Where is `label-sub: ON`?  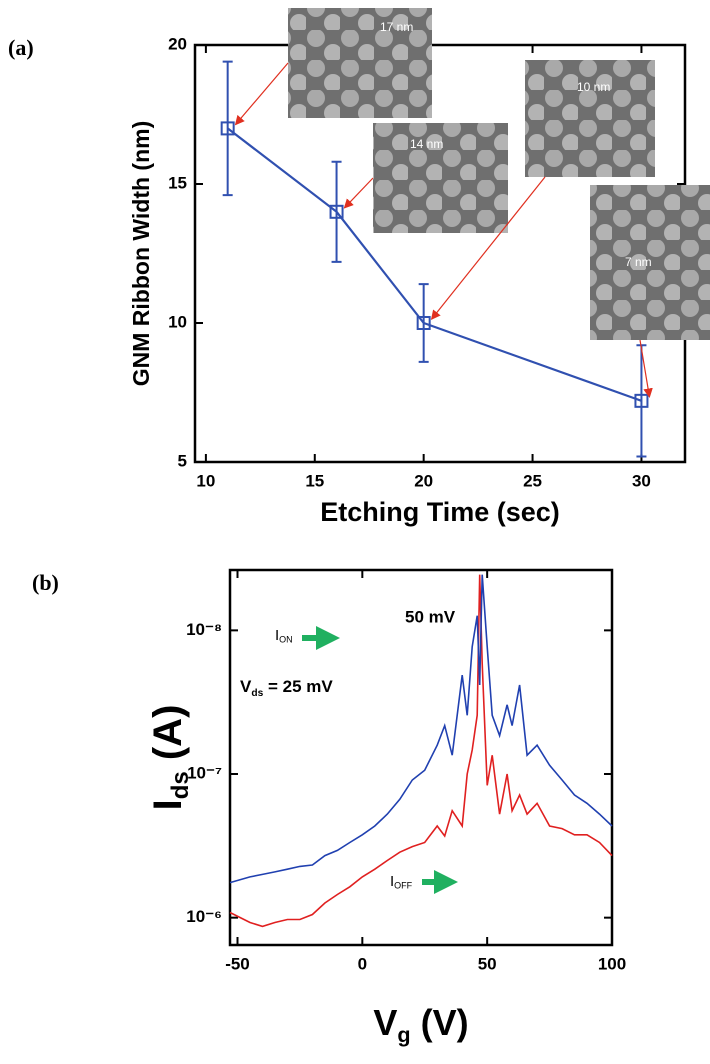 label-sub: ON is located at coordinates (286, 640).